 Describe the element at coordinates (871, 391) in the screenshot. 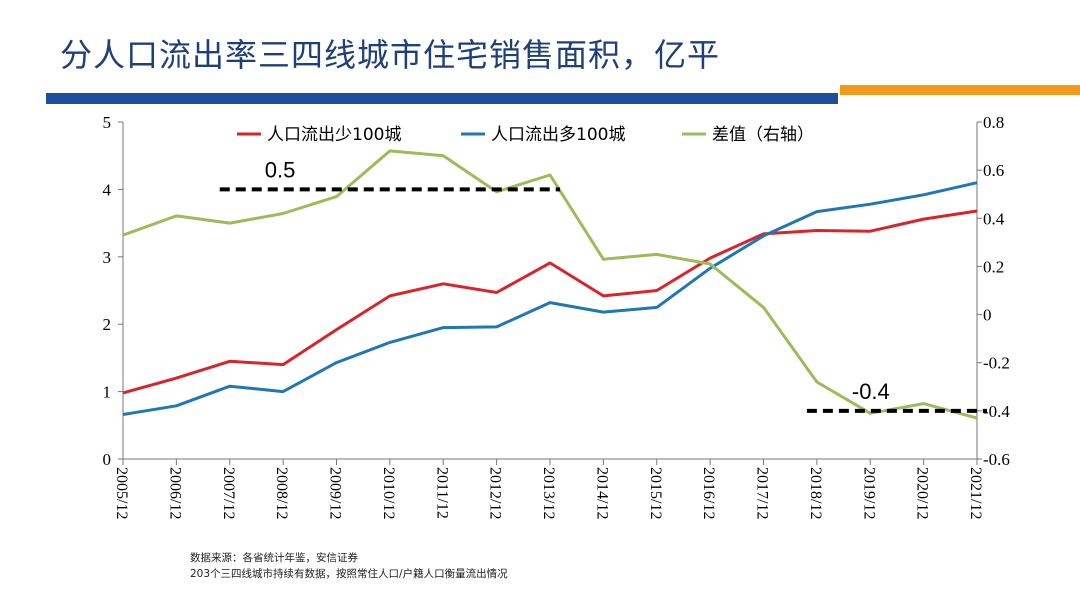

I see `reference-label-2: -0.4` at that location.